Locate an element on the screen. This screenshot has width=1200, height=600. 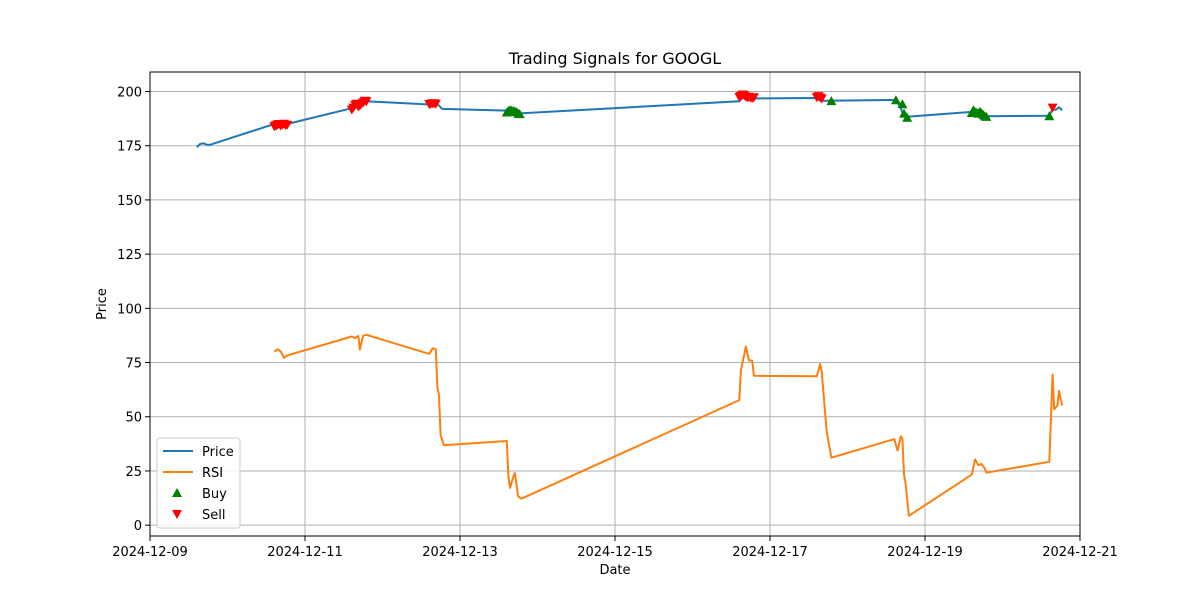
x-tick-label: 2024-12-09 is located at coordinates (150, 552).